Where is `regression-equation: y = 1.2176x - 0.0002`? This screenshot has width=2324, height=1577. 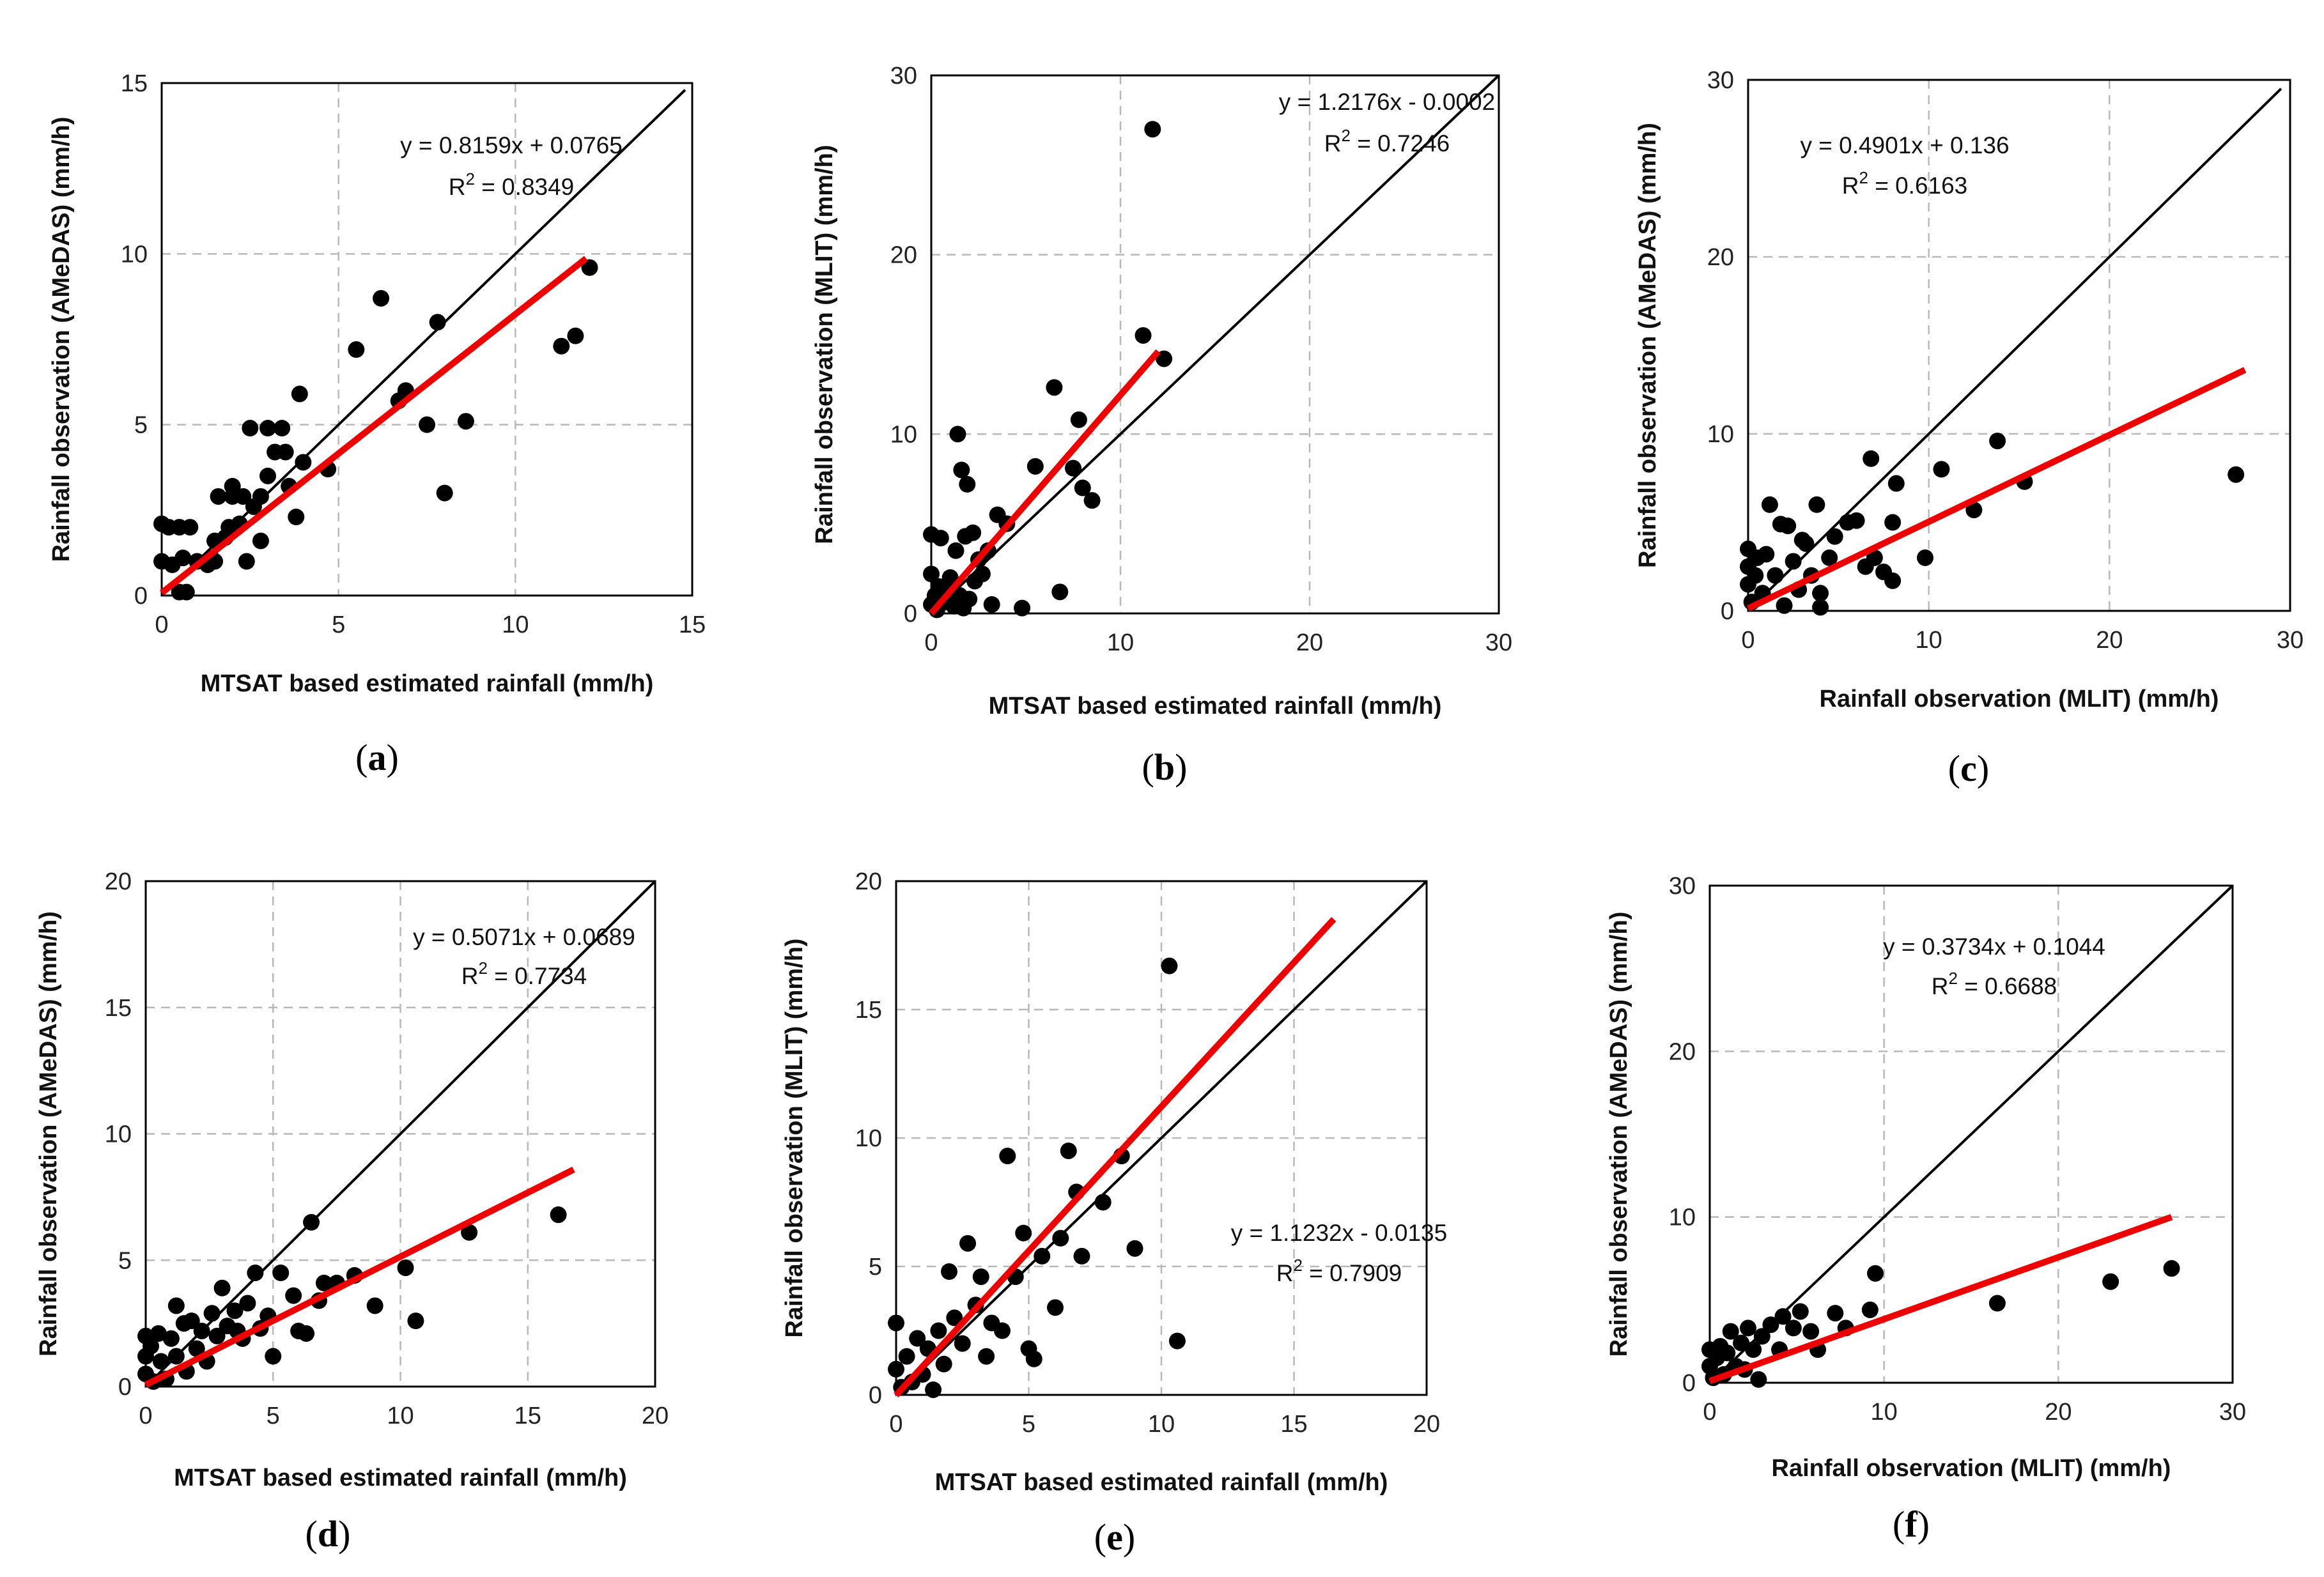 regression-equation: y = 1.2176x - 0.0002 is located at coordinates (1387, 102).